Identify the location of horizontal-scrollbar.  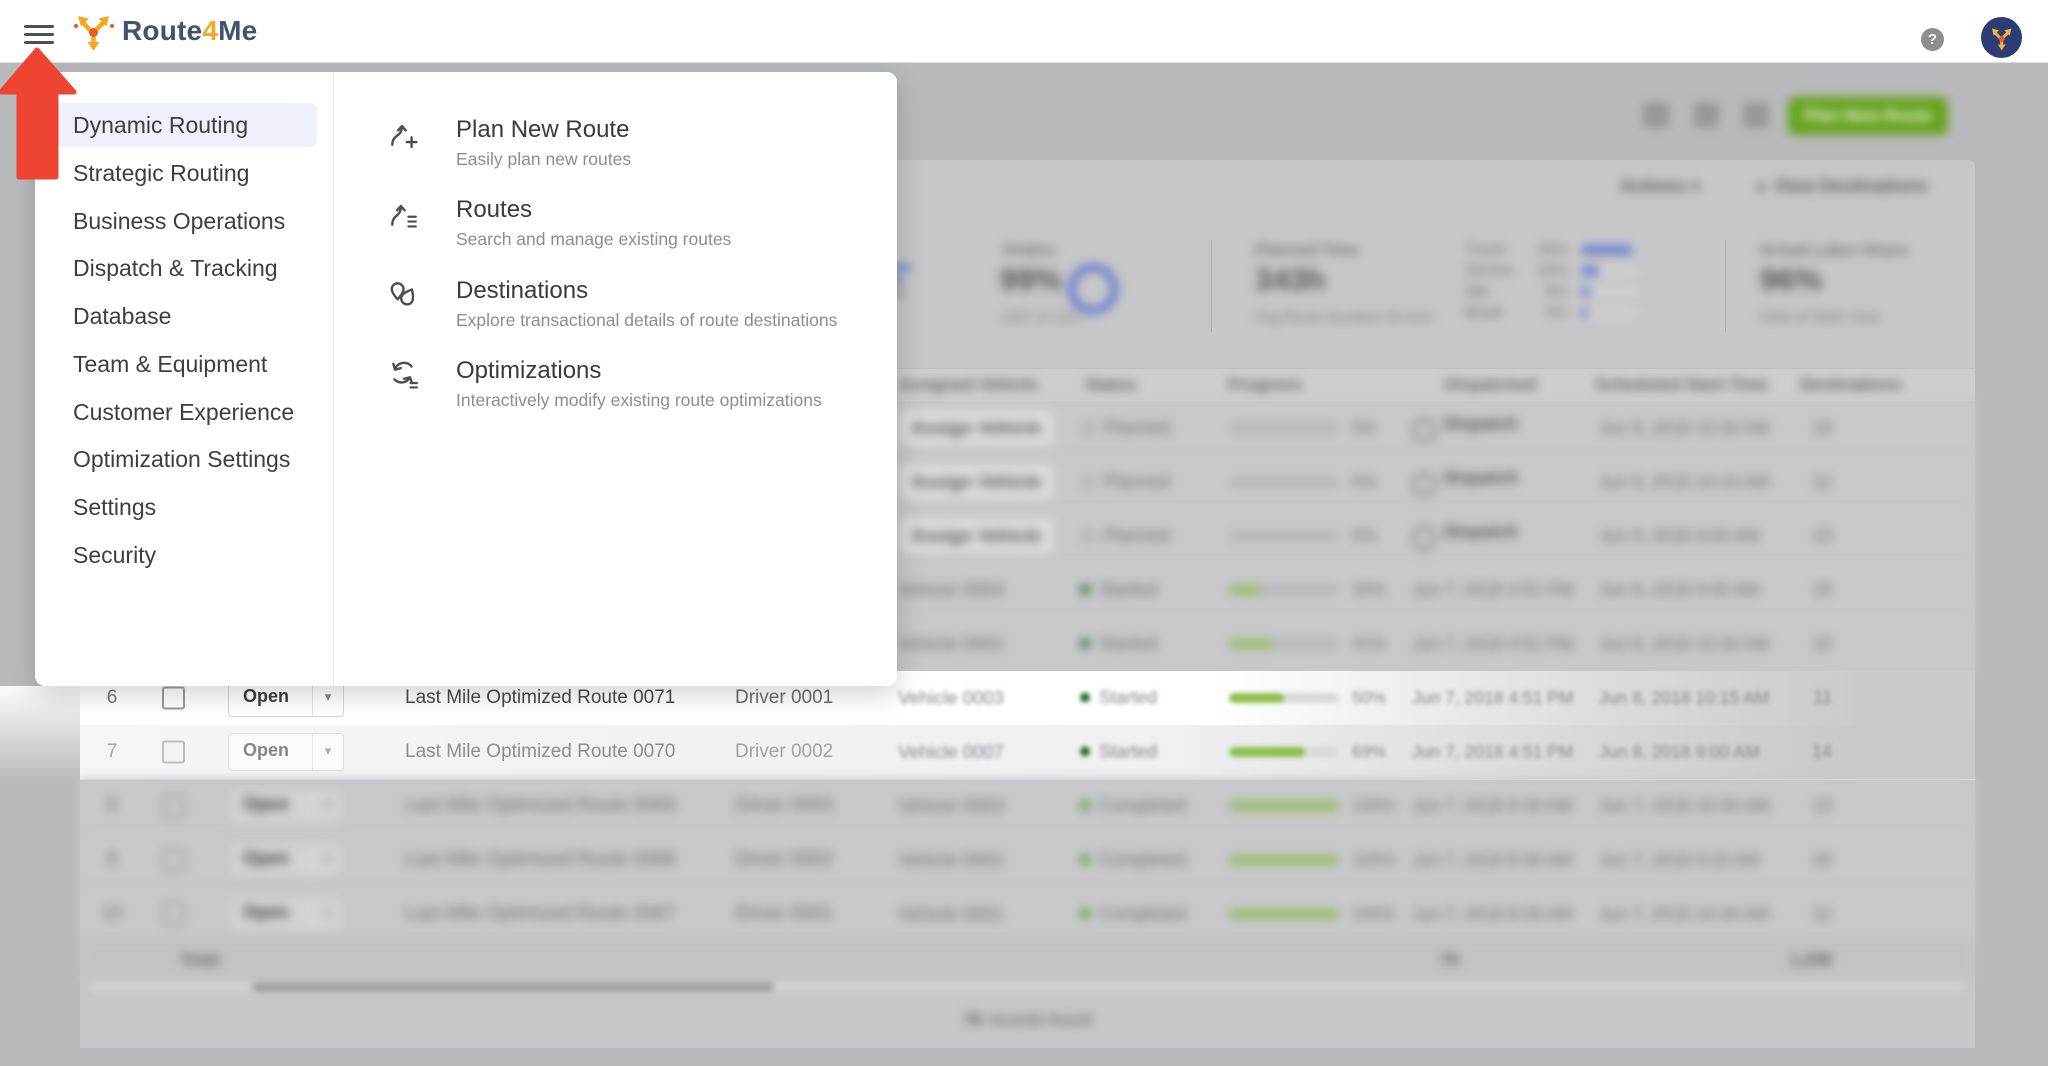
(1027, 987).